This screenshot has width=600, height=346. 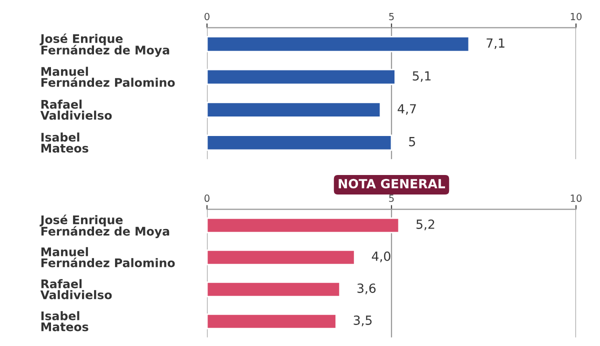 I want to click on data-label: 3,5, so click(x=363, y=321).